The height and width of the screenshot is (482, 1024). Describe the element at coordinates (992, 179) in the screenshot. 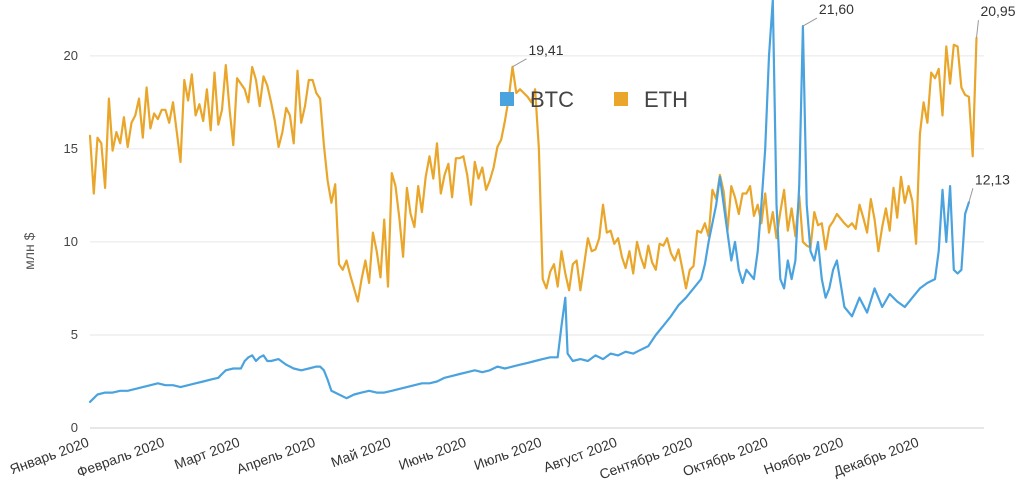

I see `annotation-label: 12,13` at that location.